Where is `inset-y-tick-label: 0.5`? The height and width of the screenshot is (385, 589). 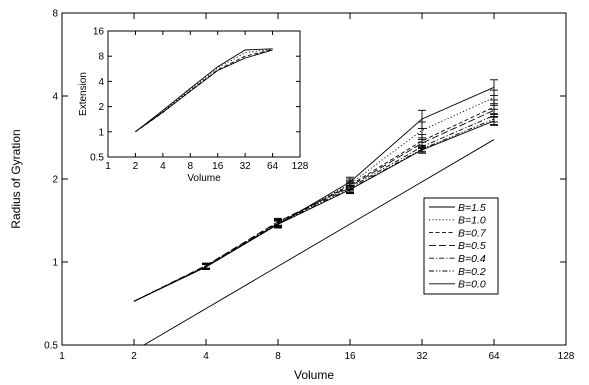
inset-y-tick-label: 0.5 is located at coordinates (97, 158).